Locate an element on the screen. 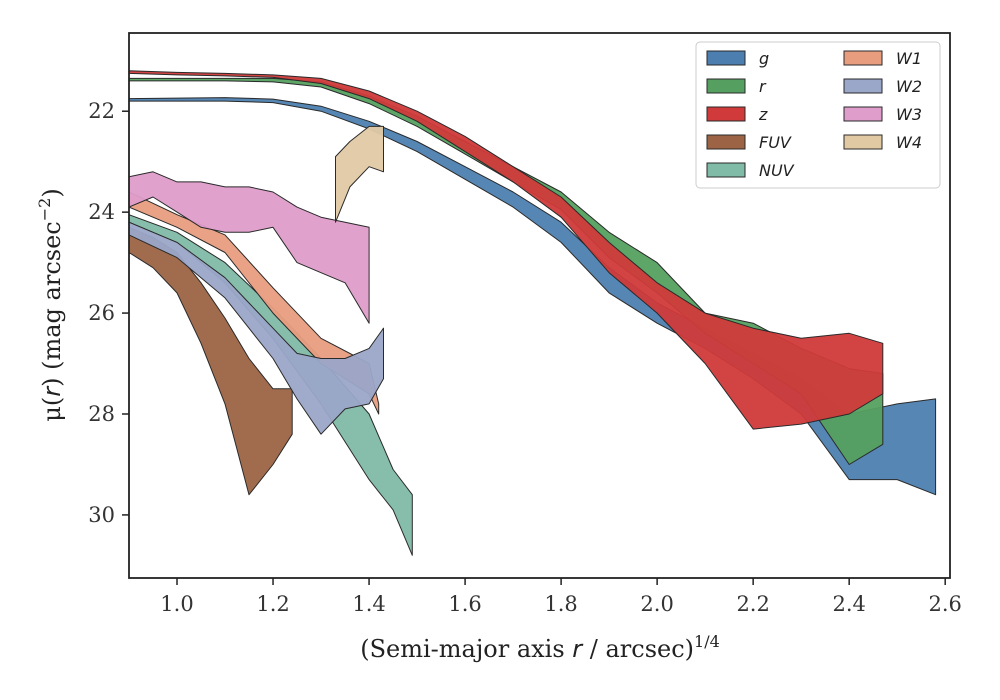 Image resolution: width=1000 pixels, height=700 pixels. x-axis: 1.0 1.2 1.4 1.6 1.8 2.0 2.2 2.4 2.6 is located at coordinates (561, 597).